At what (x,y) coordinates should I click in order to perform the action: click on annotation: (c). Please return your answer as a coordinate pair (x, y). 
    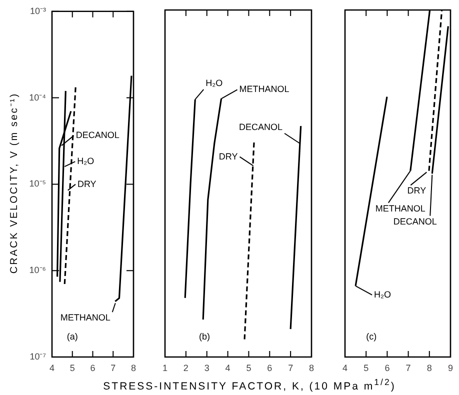
    Looking at the image, I should click on (371, 336).